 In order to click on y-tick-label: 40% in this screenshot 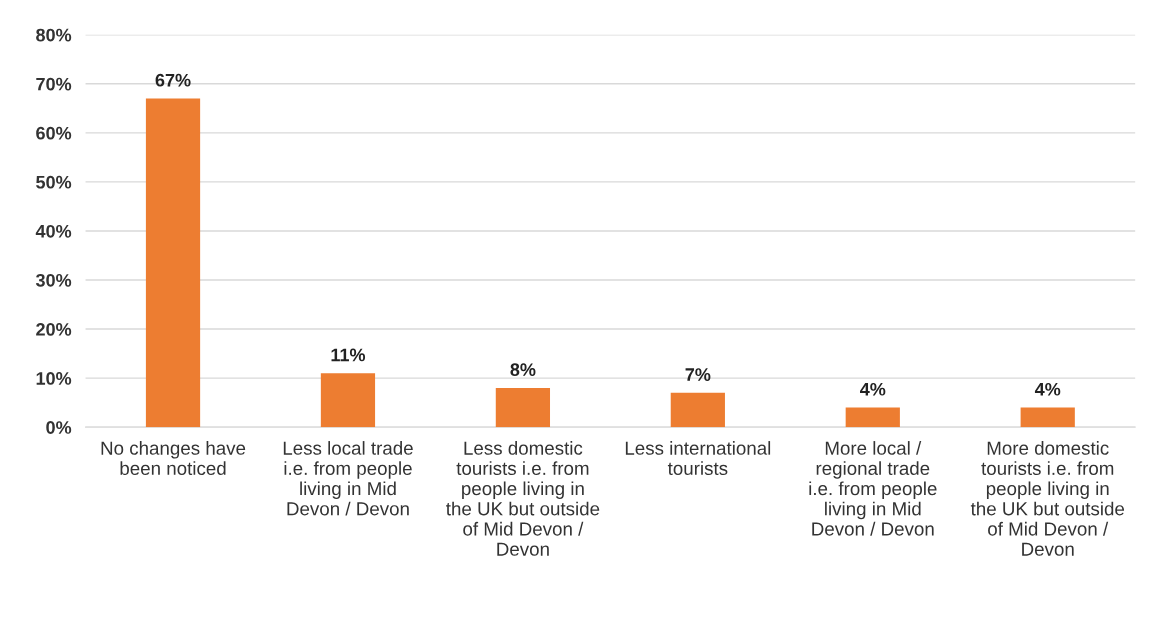, I will do `click(53, 231)`.